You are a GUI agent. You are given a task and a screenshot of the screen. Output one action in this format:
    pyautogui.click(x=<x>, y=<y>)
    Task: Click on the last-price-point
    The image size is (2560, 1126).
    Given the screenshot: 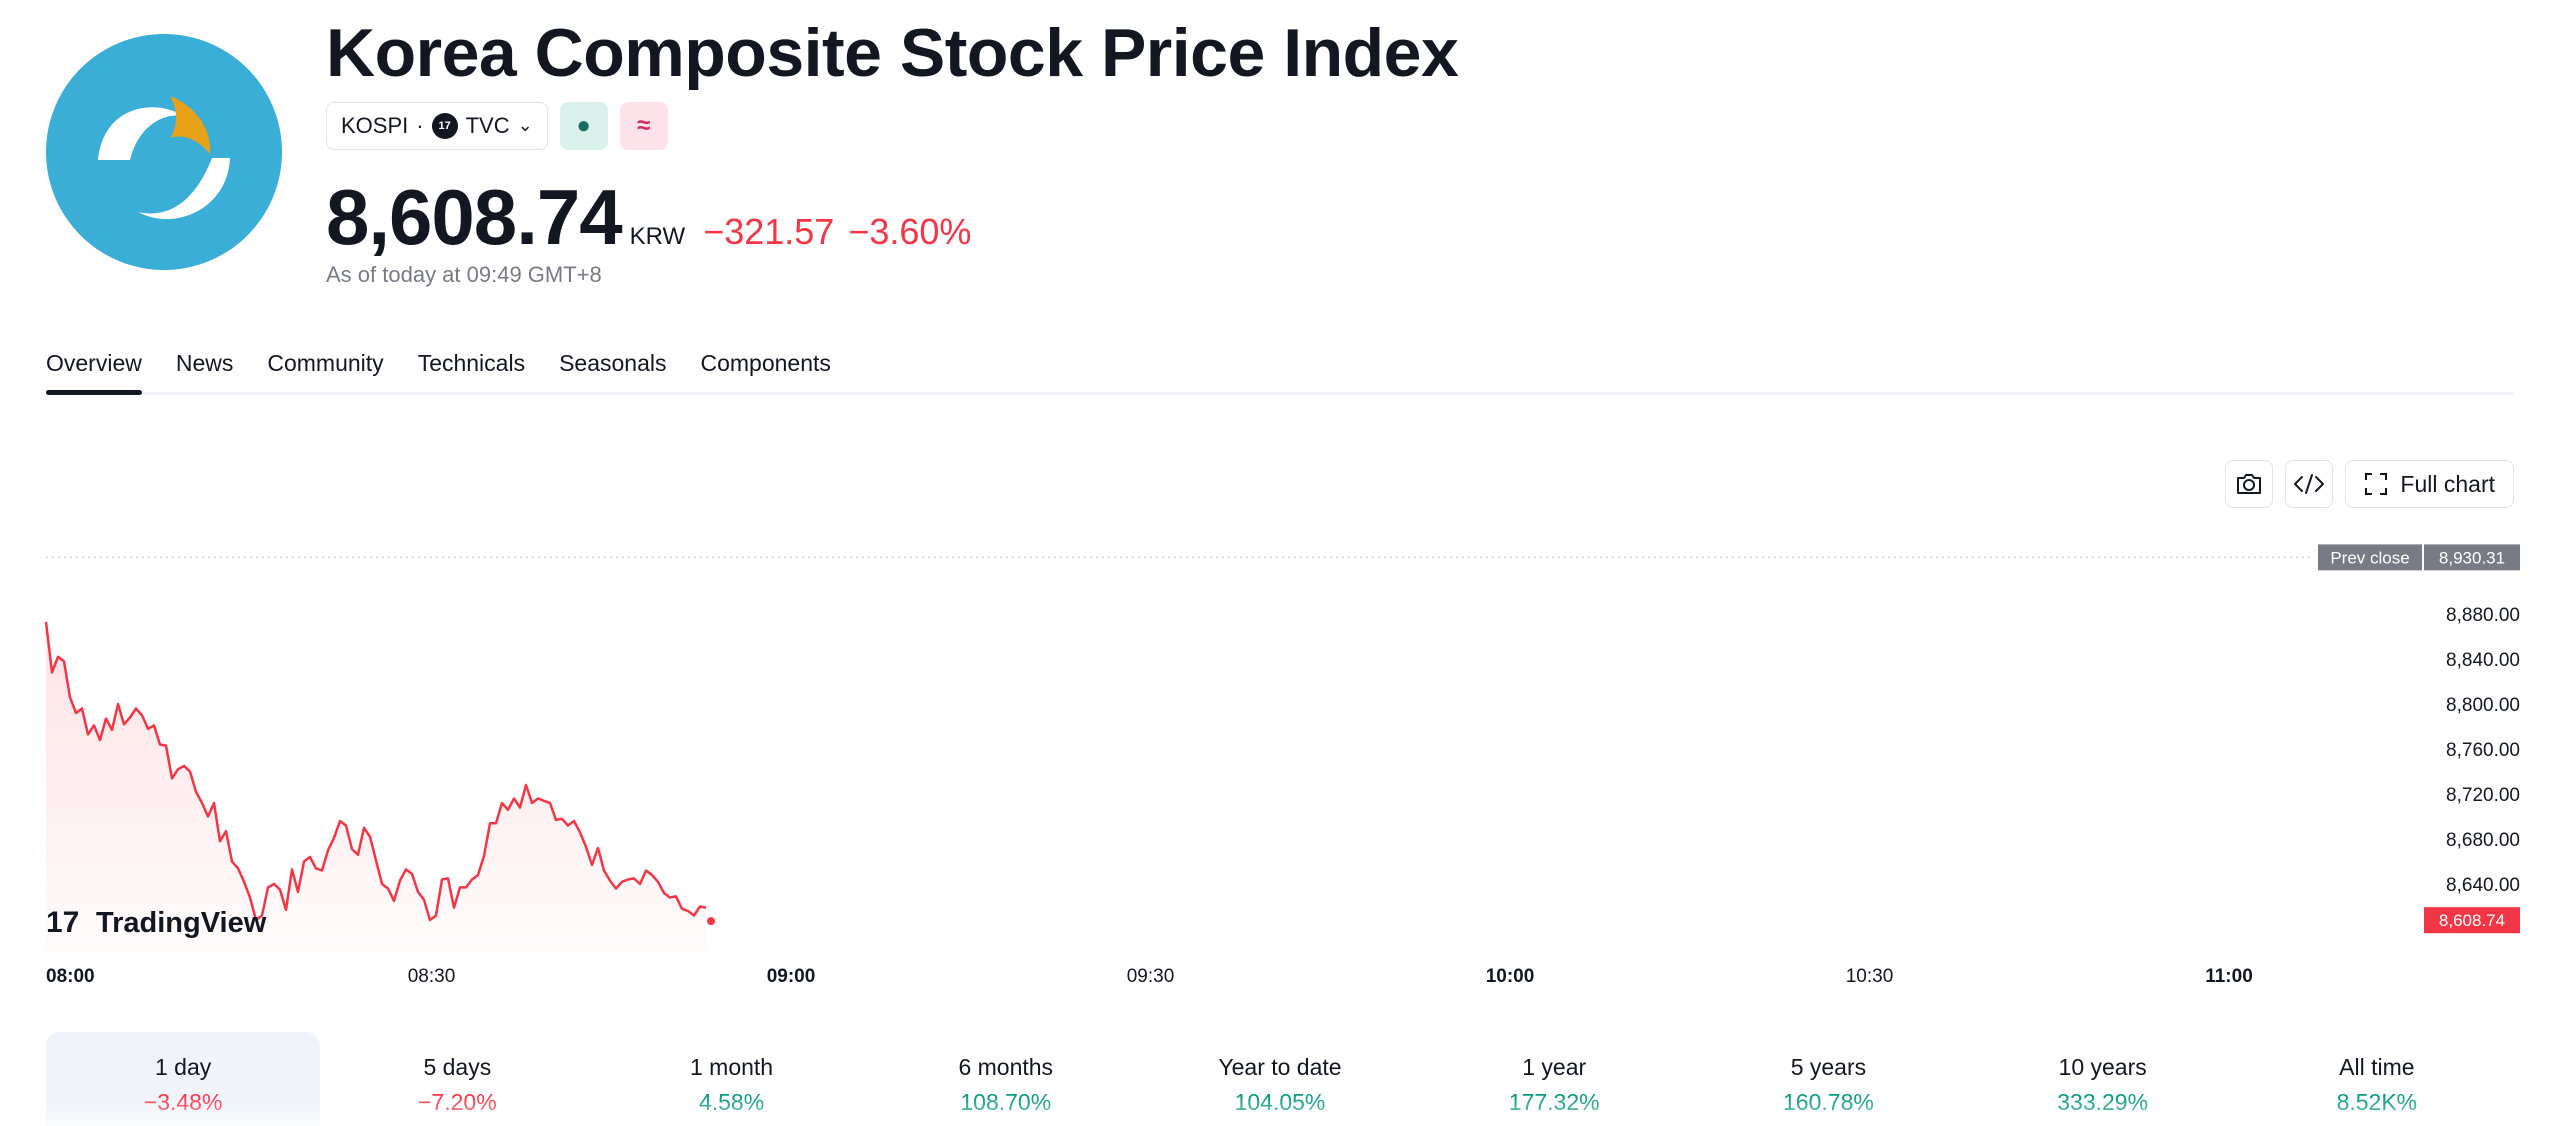 What is the action you would take?
    pyautogui.click(x=711, y=921)
    